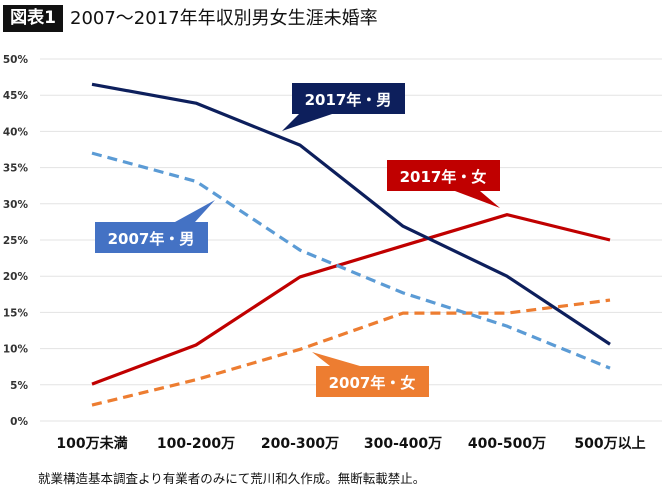  What do you see at coordinates (16, 277) in the screenshot?
I see `y-tick-label: 20%` at bounding box center [16, 277].